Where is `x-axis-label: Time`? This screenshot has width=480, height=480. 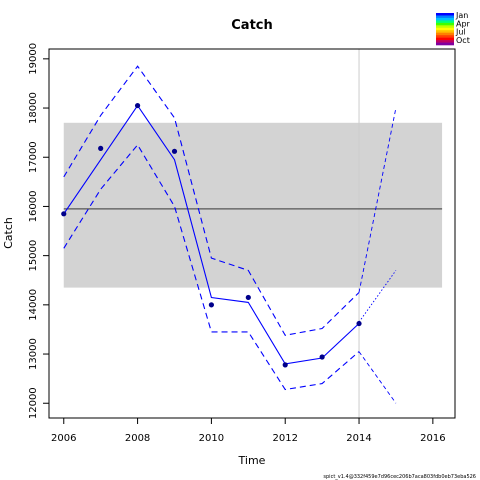
x-axis-label: Time is located at coordinates (252, 460).